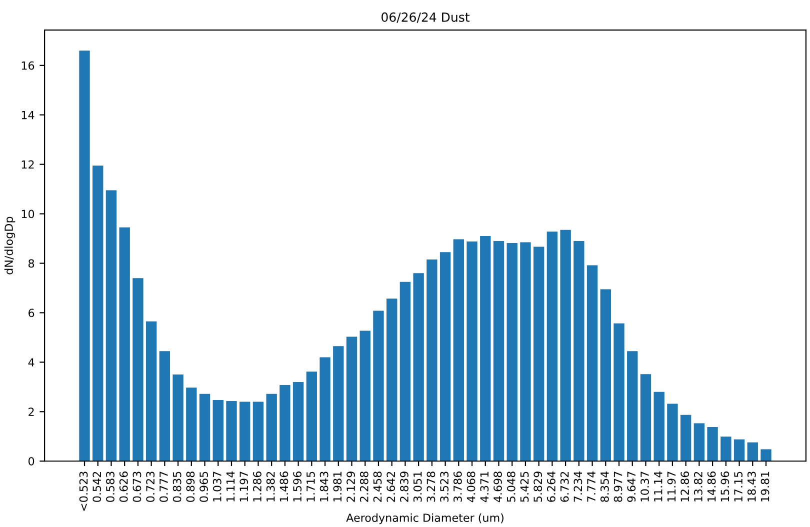  I want to click on x-tick-label: 2.642, so click(391, 487).